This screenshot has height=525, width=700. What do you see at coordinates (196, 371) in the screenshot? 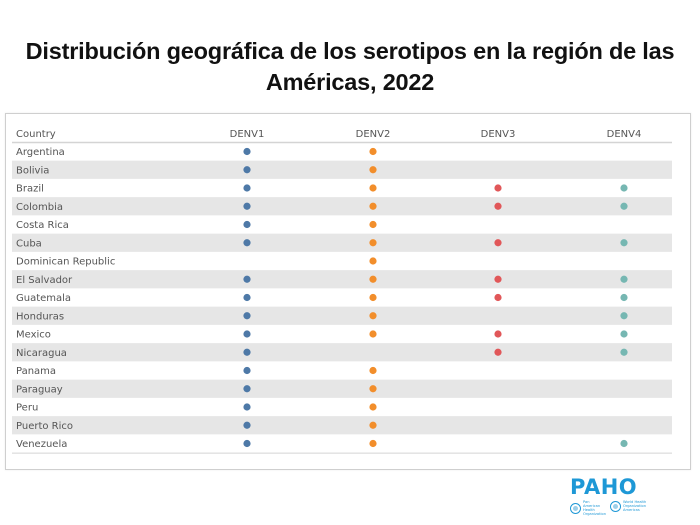
I see `table-row: Panama` at bounding box center [196, 371].